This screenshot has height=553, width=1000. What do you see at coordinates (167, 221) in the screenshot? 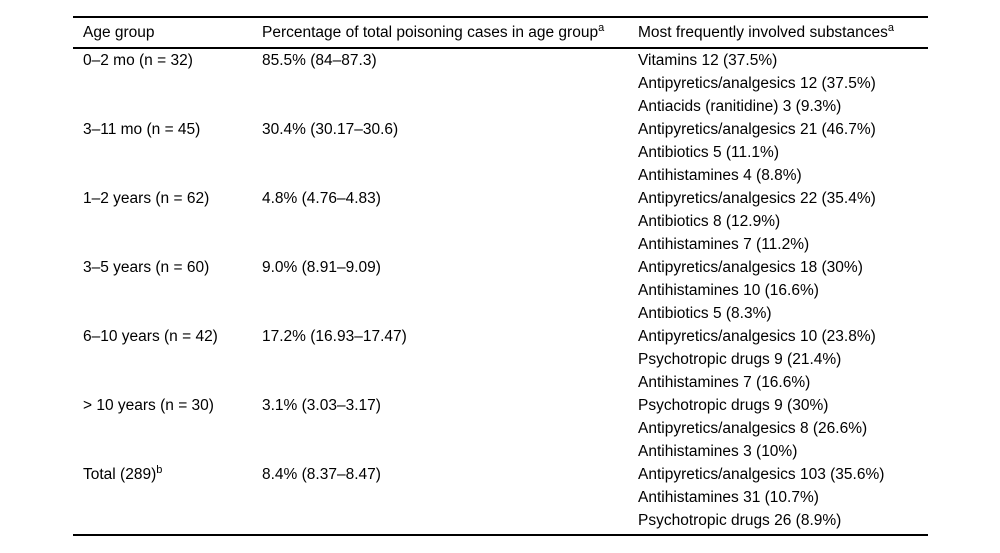
I see `age-group-cell: 1–2 years (n = 62)` at bounding box center [167, 221].